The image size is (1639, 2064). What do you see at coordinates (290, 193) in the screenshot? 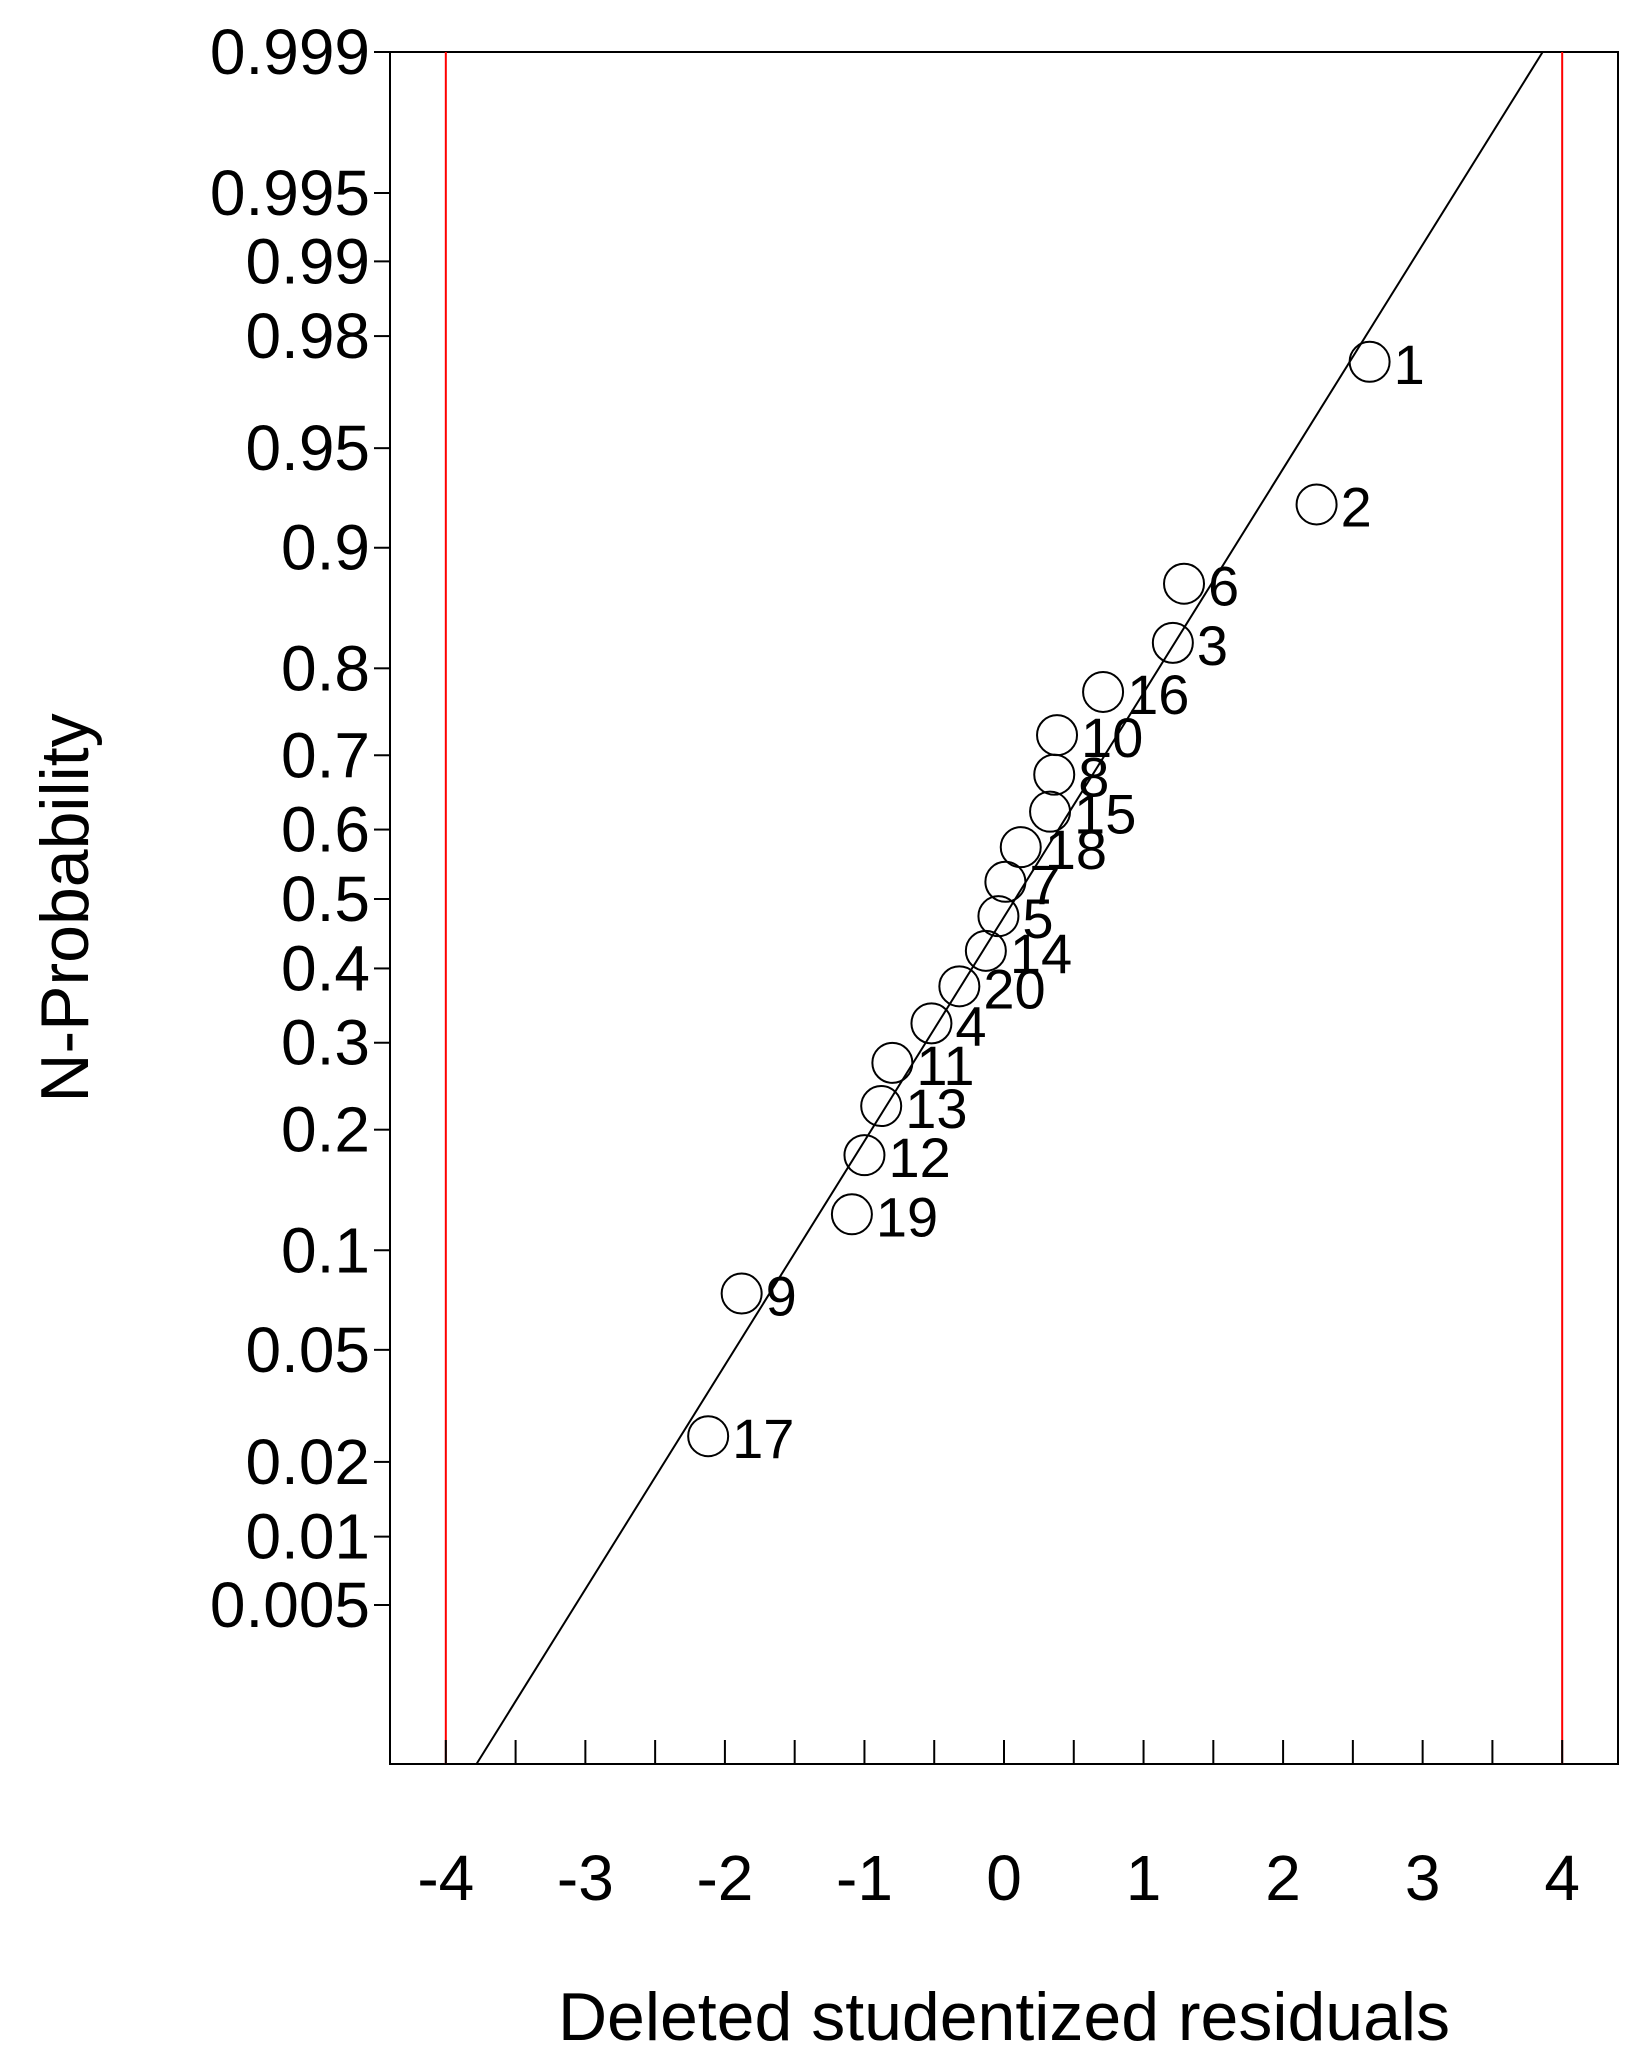
I see `y-tick-label: 0.995` at bounding box center [290, 193].